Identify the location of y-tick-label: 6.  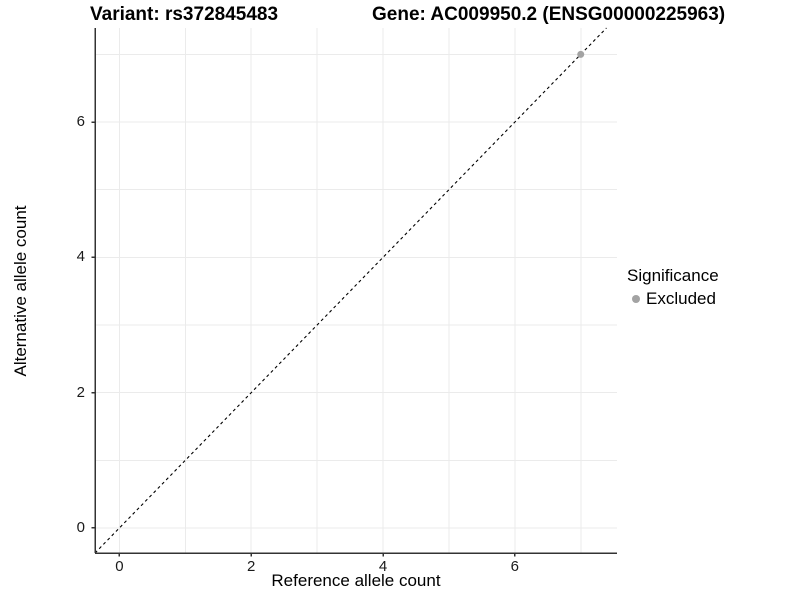
(80, 122).